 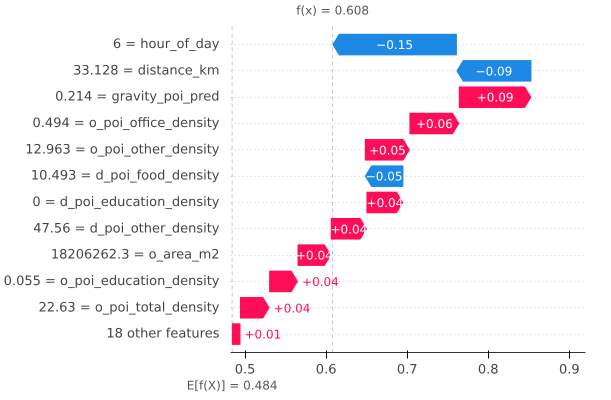 I want to click on data-label: +0.05, so click(x=387, y=150).